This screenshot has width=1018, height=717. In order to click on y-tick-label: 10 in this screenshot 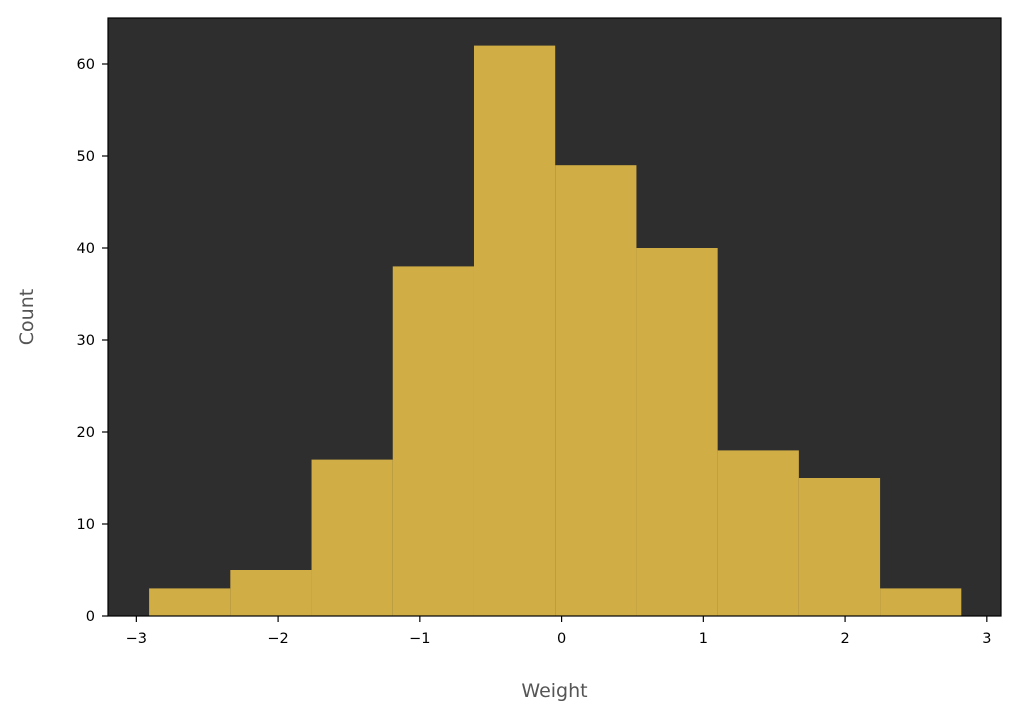, I will do `click(86, 525)`.